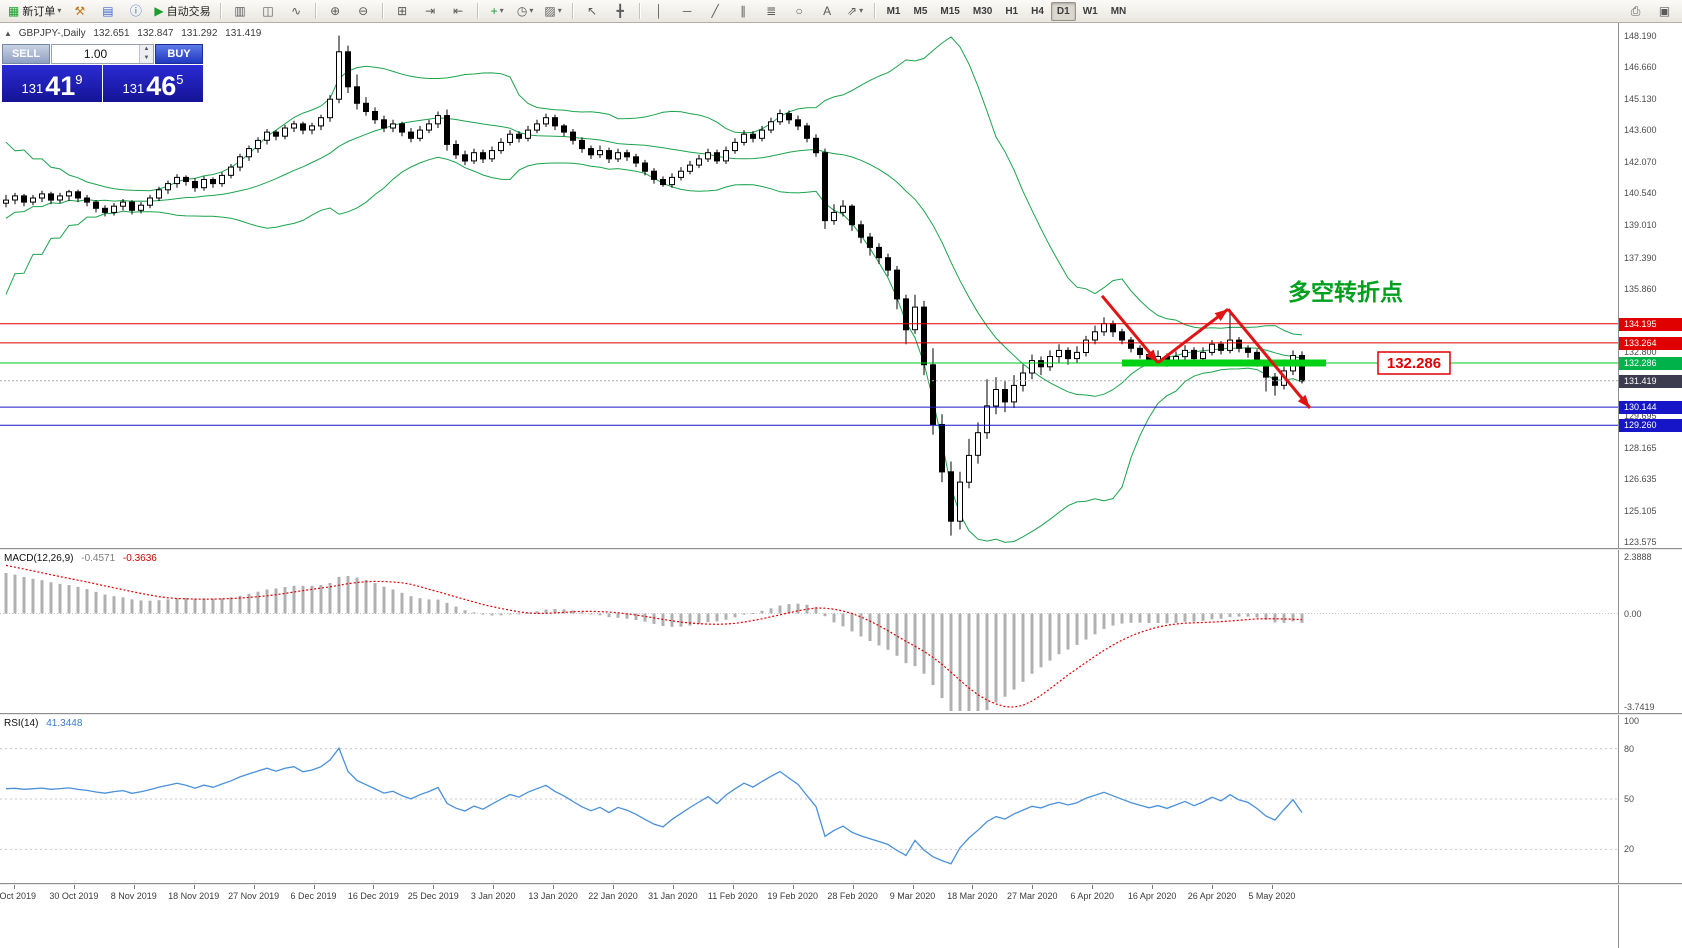 The height and width of the screenshot is (948, 1682). I want to click on turning-point-annotation: 多空转折点, so click(1345, 292).